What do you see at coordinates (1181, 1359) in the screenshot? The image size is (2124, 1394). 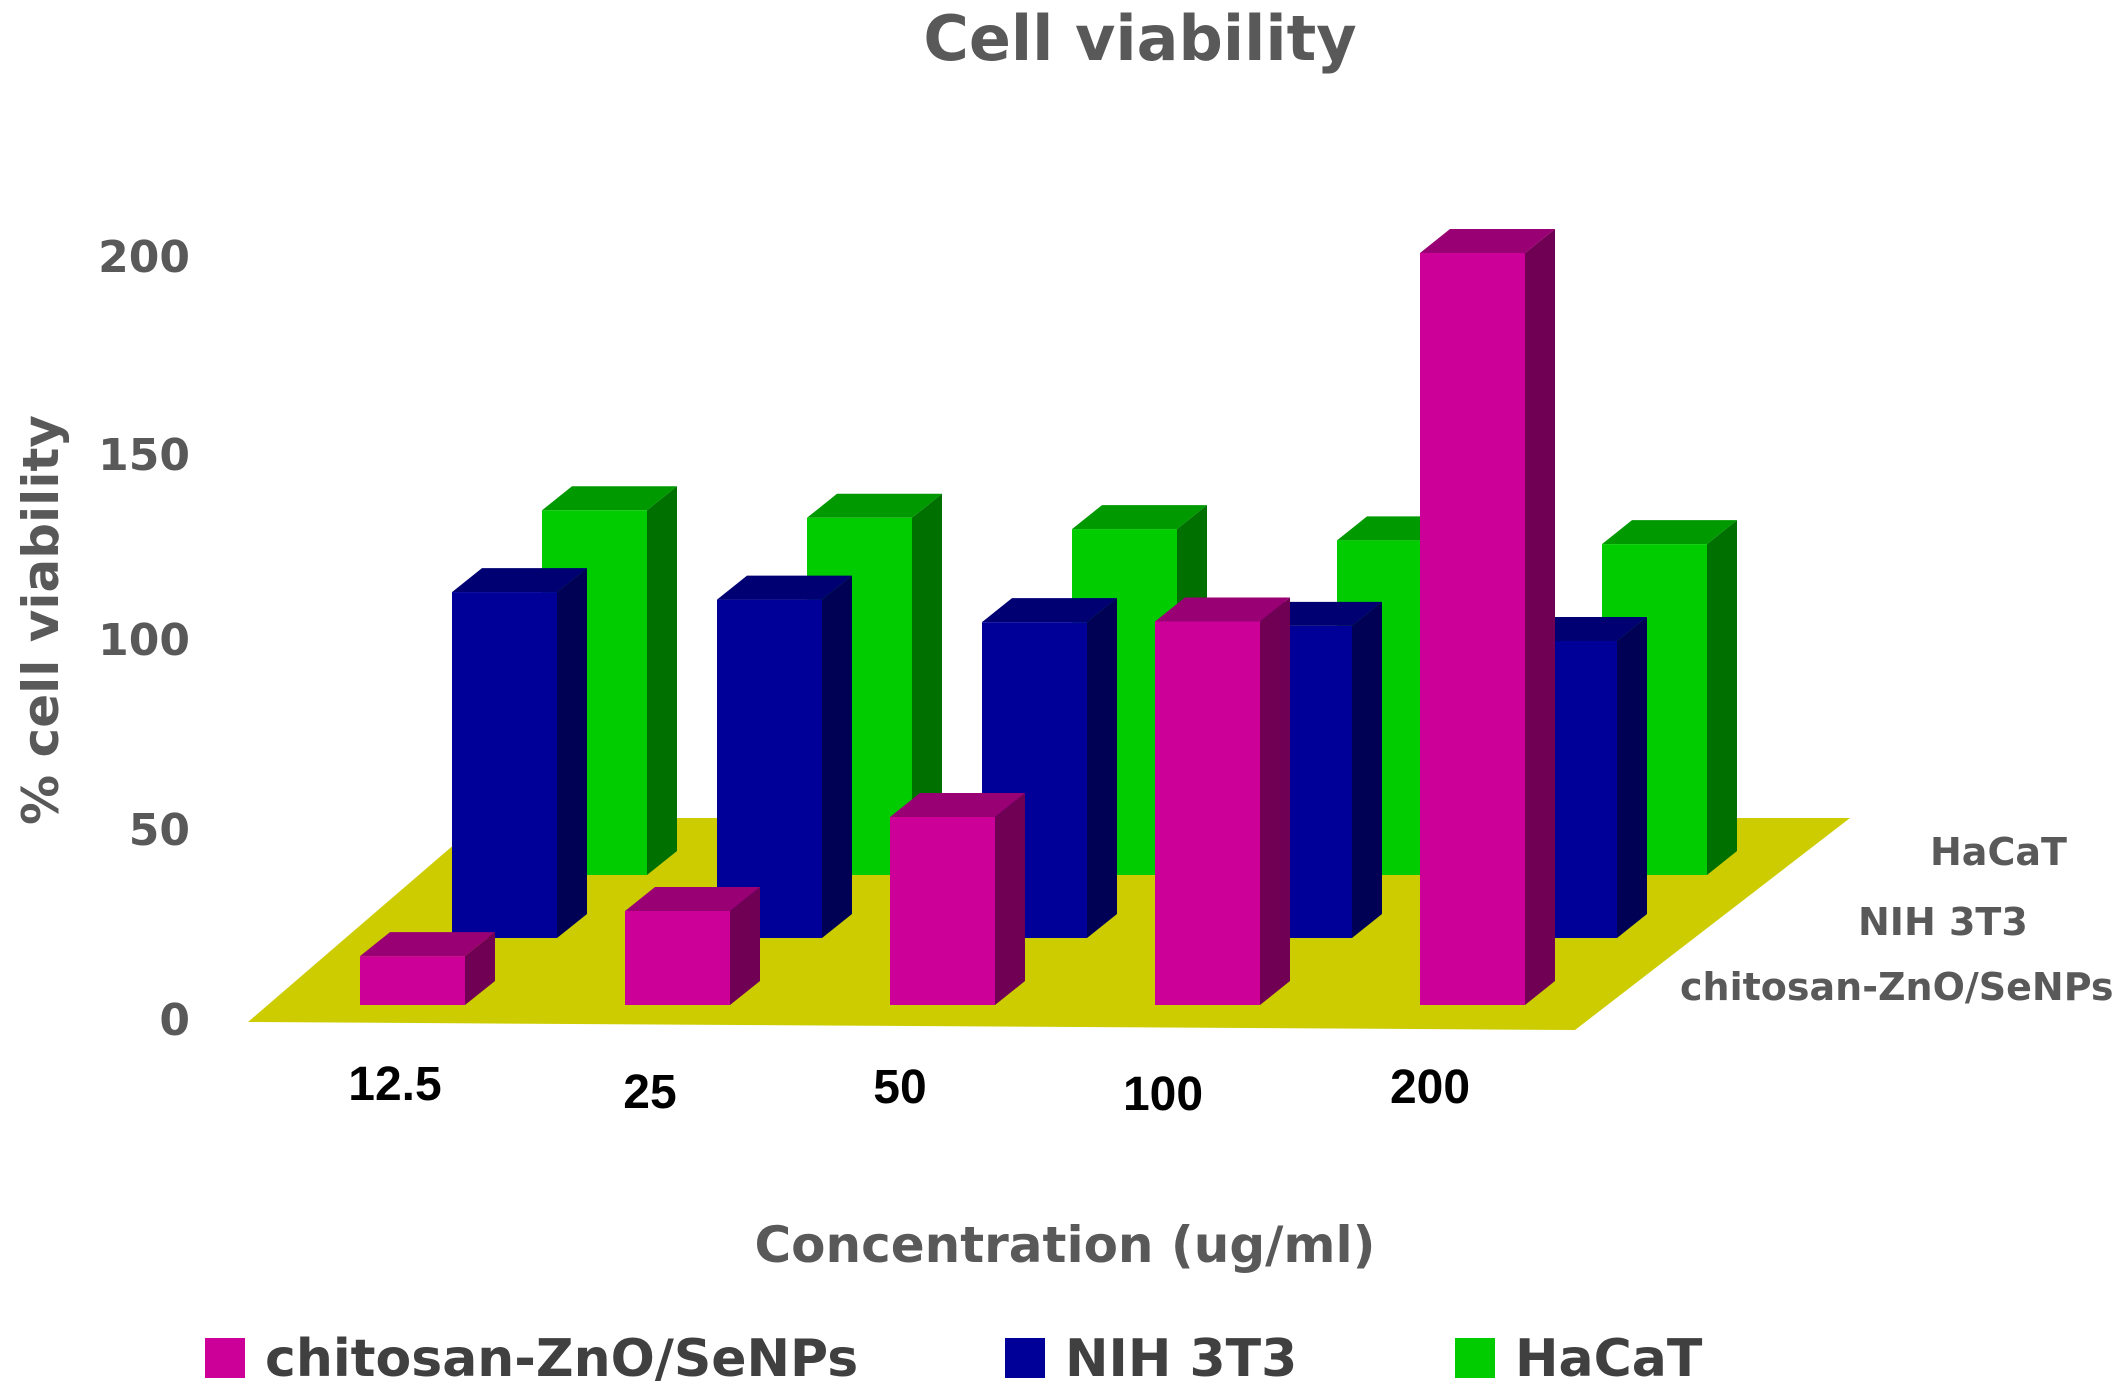 I see `legend-label: NIH 3T3` at bounding box center [1181, 1359].